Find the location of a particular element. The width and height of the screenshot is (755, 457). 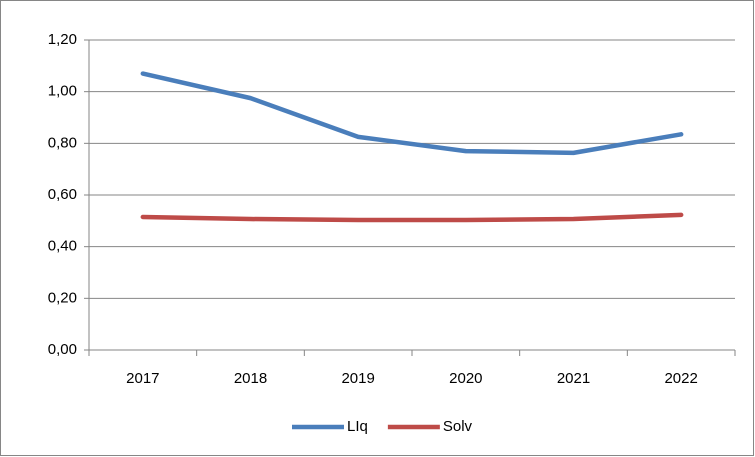

x-tick-label: 2019 is located at coordinates (357, 378).